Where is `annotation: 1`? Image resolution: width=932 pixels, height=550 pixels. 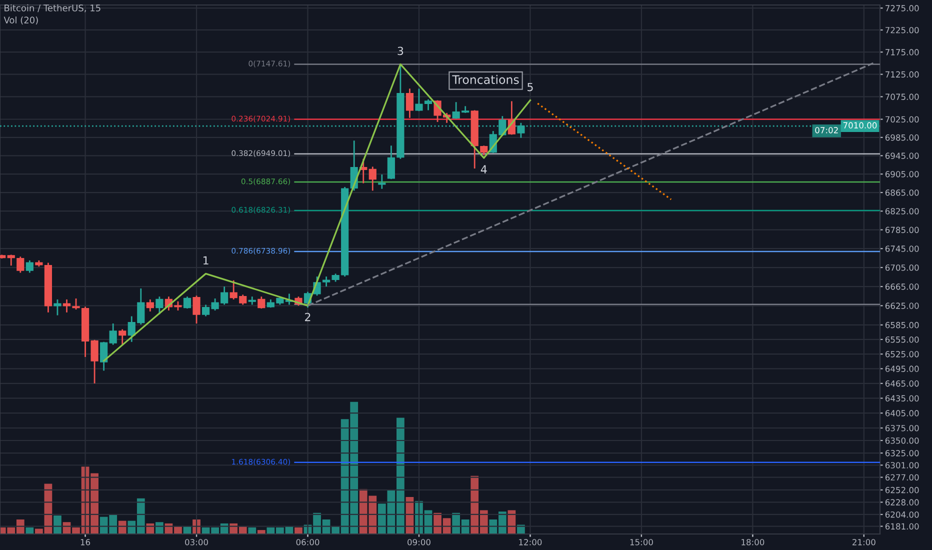
annotation: 1 is located at coordinates (205, 260).